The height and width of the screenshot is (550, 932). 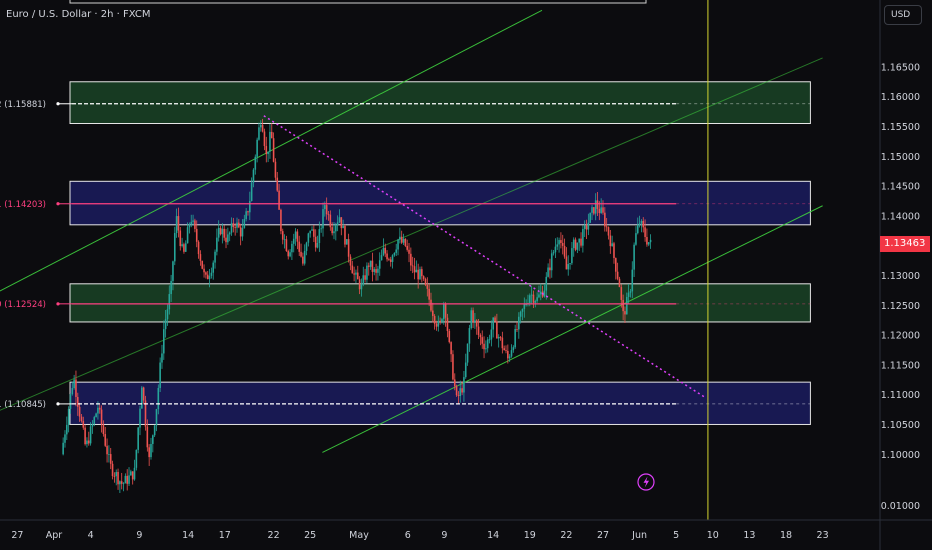 What do you see at coordinates (78, 14) in the screenshot?
I see `symbol-title: Euro / U.S. Dollar · 2h · FXCM` at bounding box center [78, 14].